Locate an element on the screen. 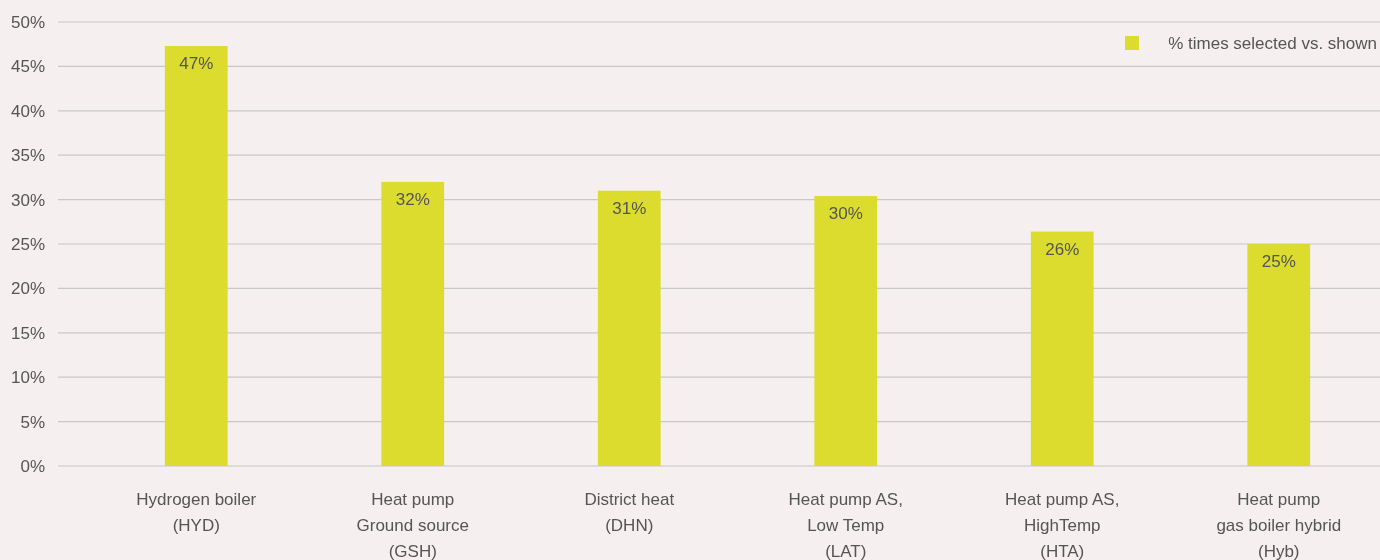  y-tick-label: 20% is located at coordinates (27, 289).